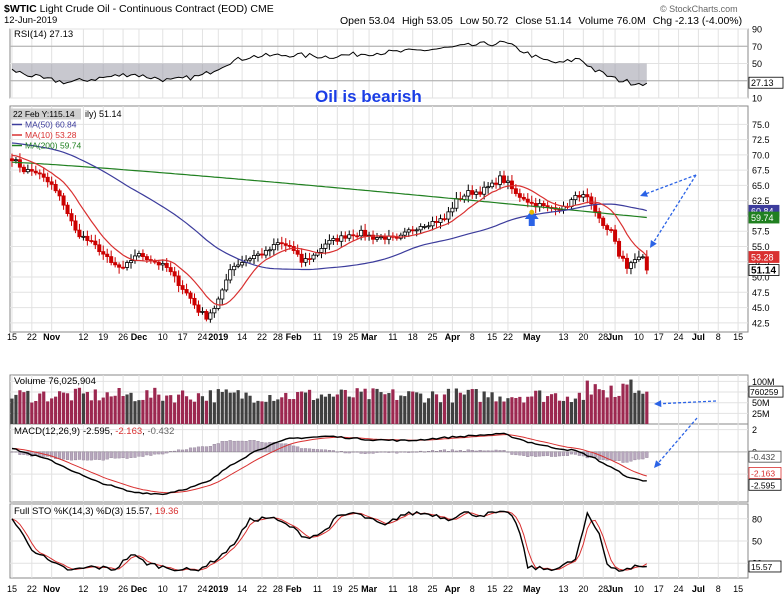 This screenshot has width=784, height=600. What do you see at coordinates (765, 456) in the screenshot?
I see `macd-last-box` at bounding box center [765, 456].